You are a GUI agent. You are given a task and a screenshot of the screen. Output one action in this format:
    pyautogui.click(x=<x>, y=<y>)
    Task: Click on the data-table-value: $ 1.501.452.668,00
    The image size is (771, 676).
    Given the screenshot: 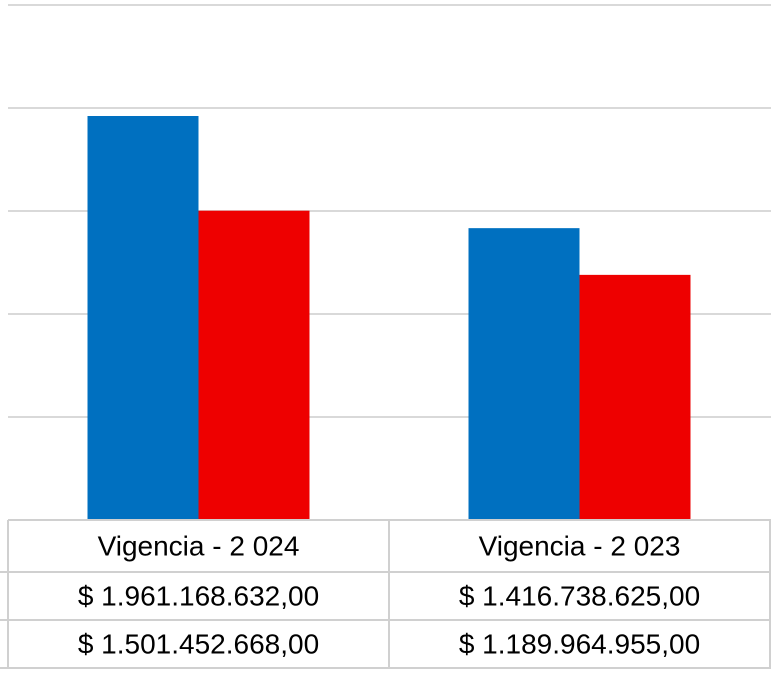 What is the action you would take?
    pyautogui.click(x=198, y=643)
    